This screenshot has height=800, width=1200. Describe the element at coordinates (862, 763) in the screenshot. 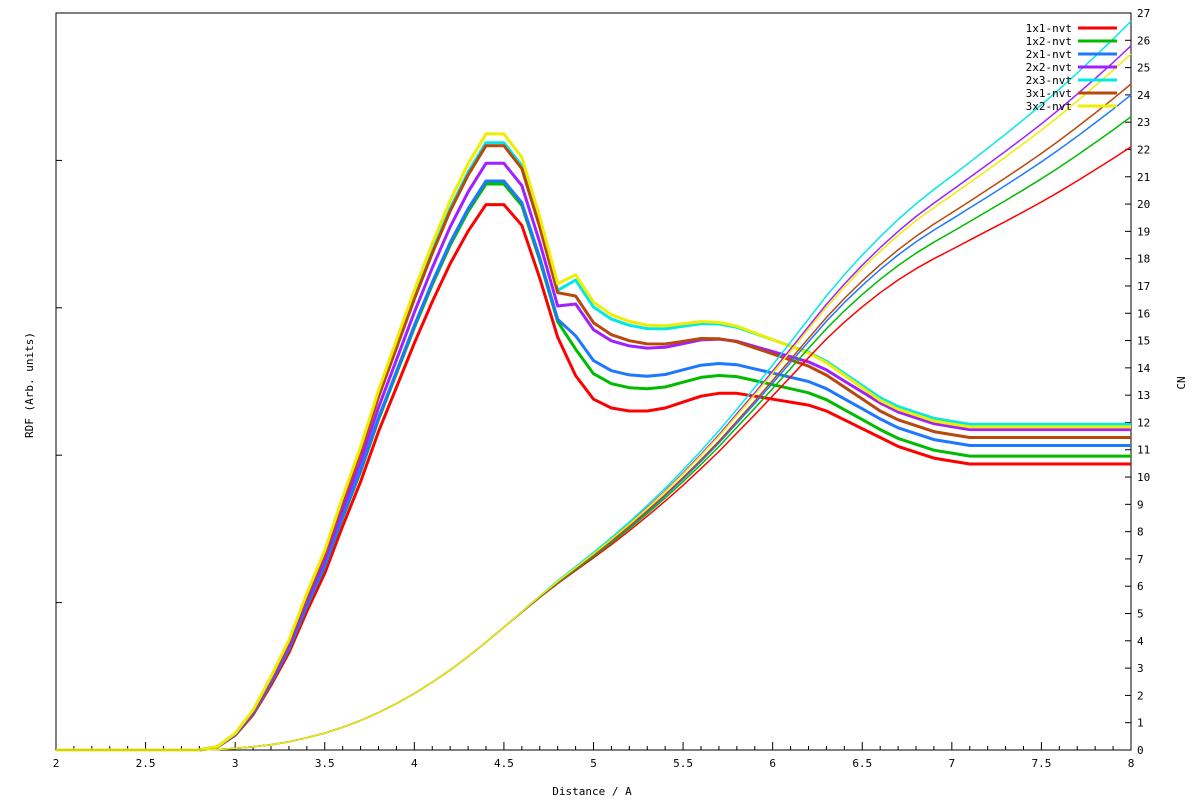

I see `x-tick-label: 6.5` at that location.